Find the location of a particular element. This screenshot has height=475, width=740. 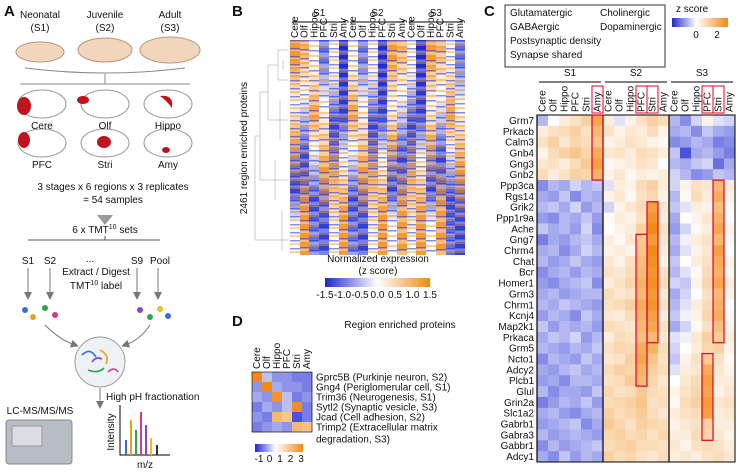

gene-label: Grm7 is located at coordinates (521, 121).